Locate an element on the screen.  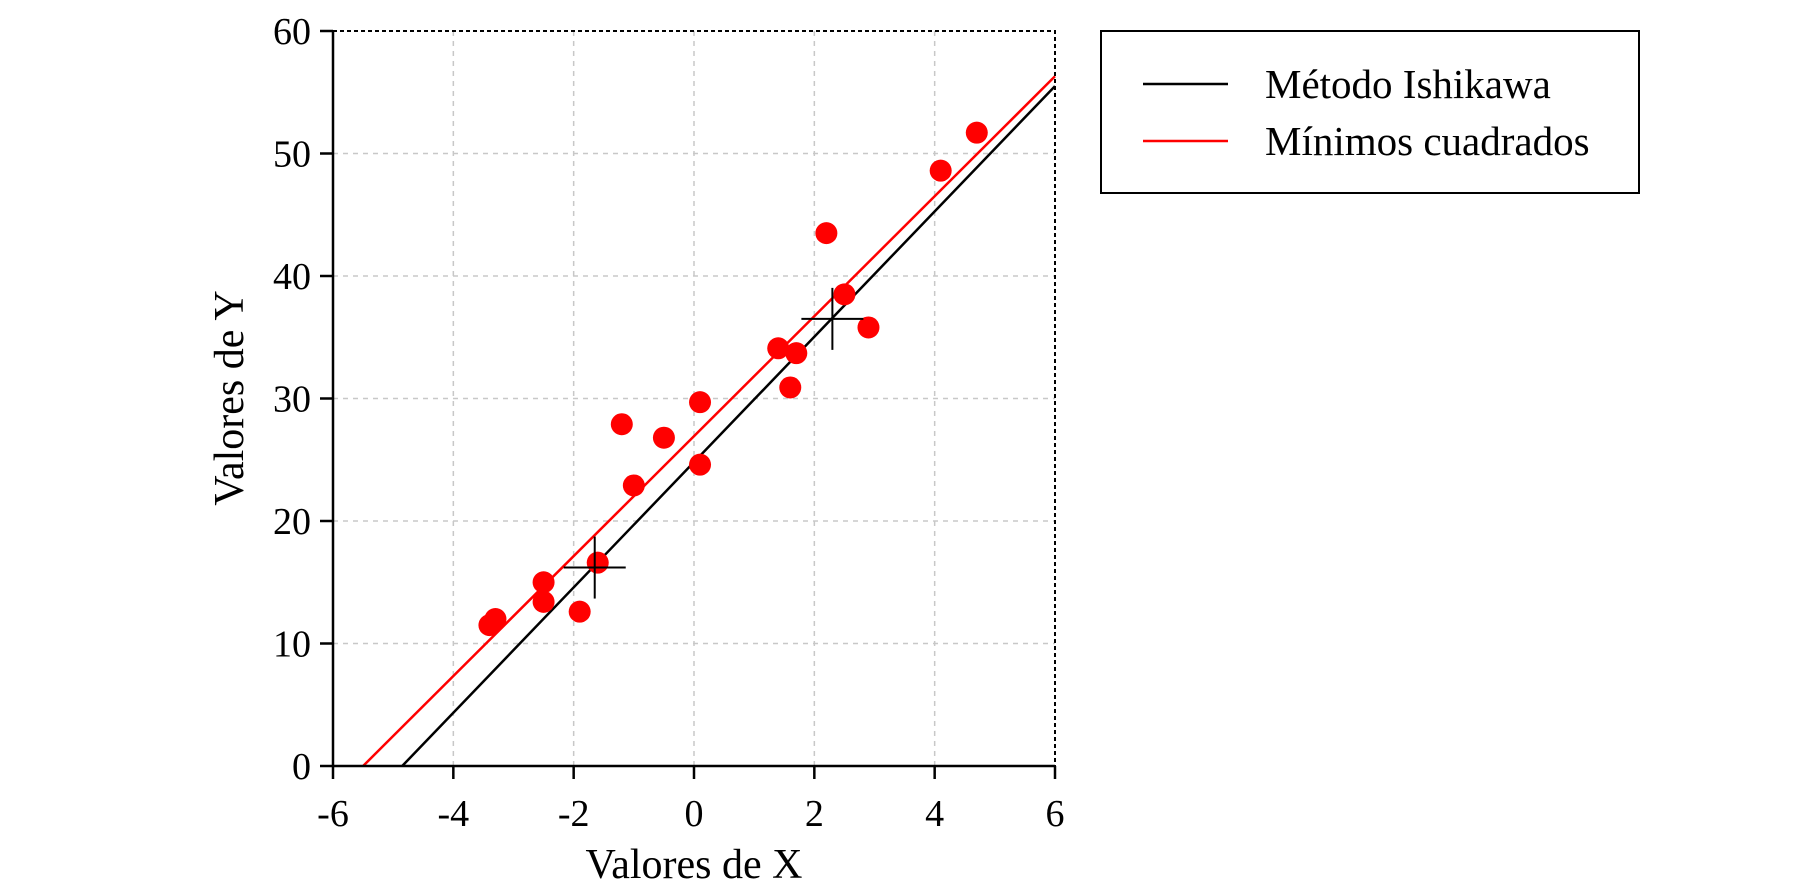
y-tick-label: 10 is located at coordinates (292, 645).